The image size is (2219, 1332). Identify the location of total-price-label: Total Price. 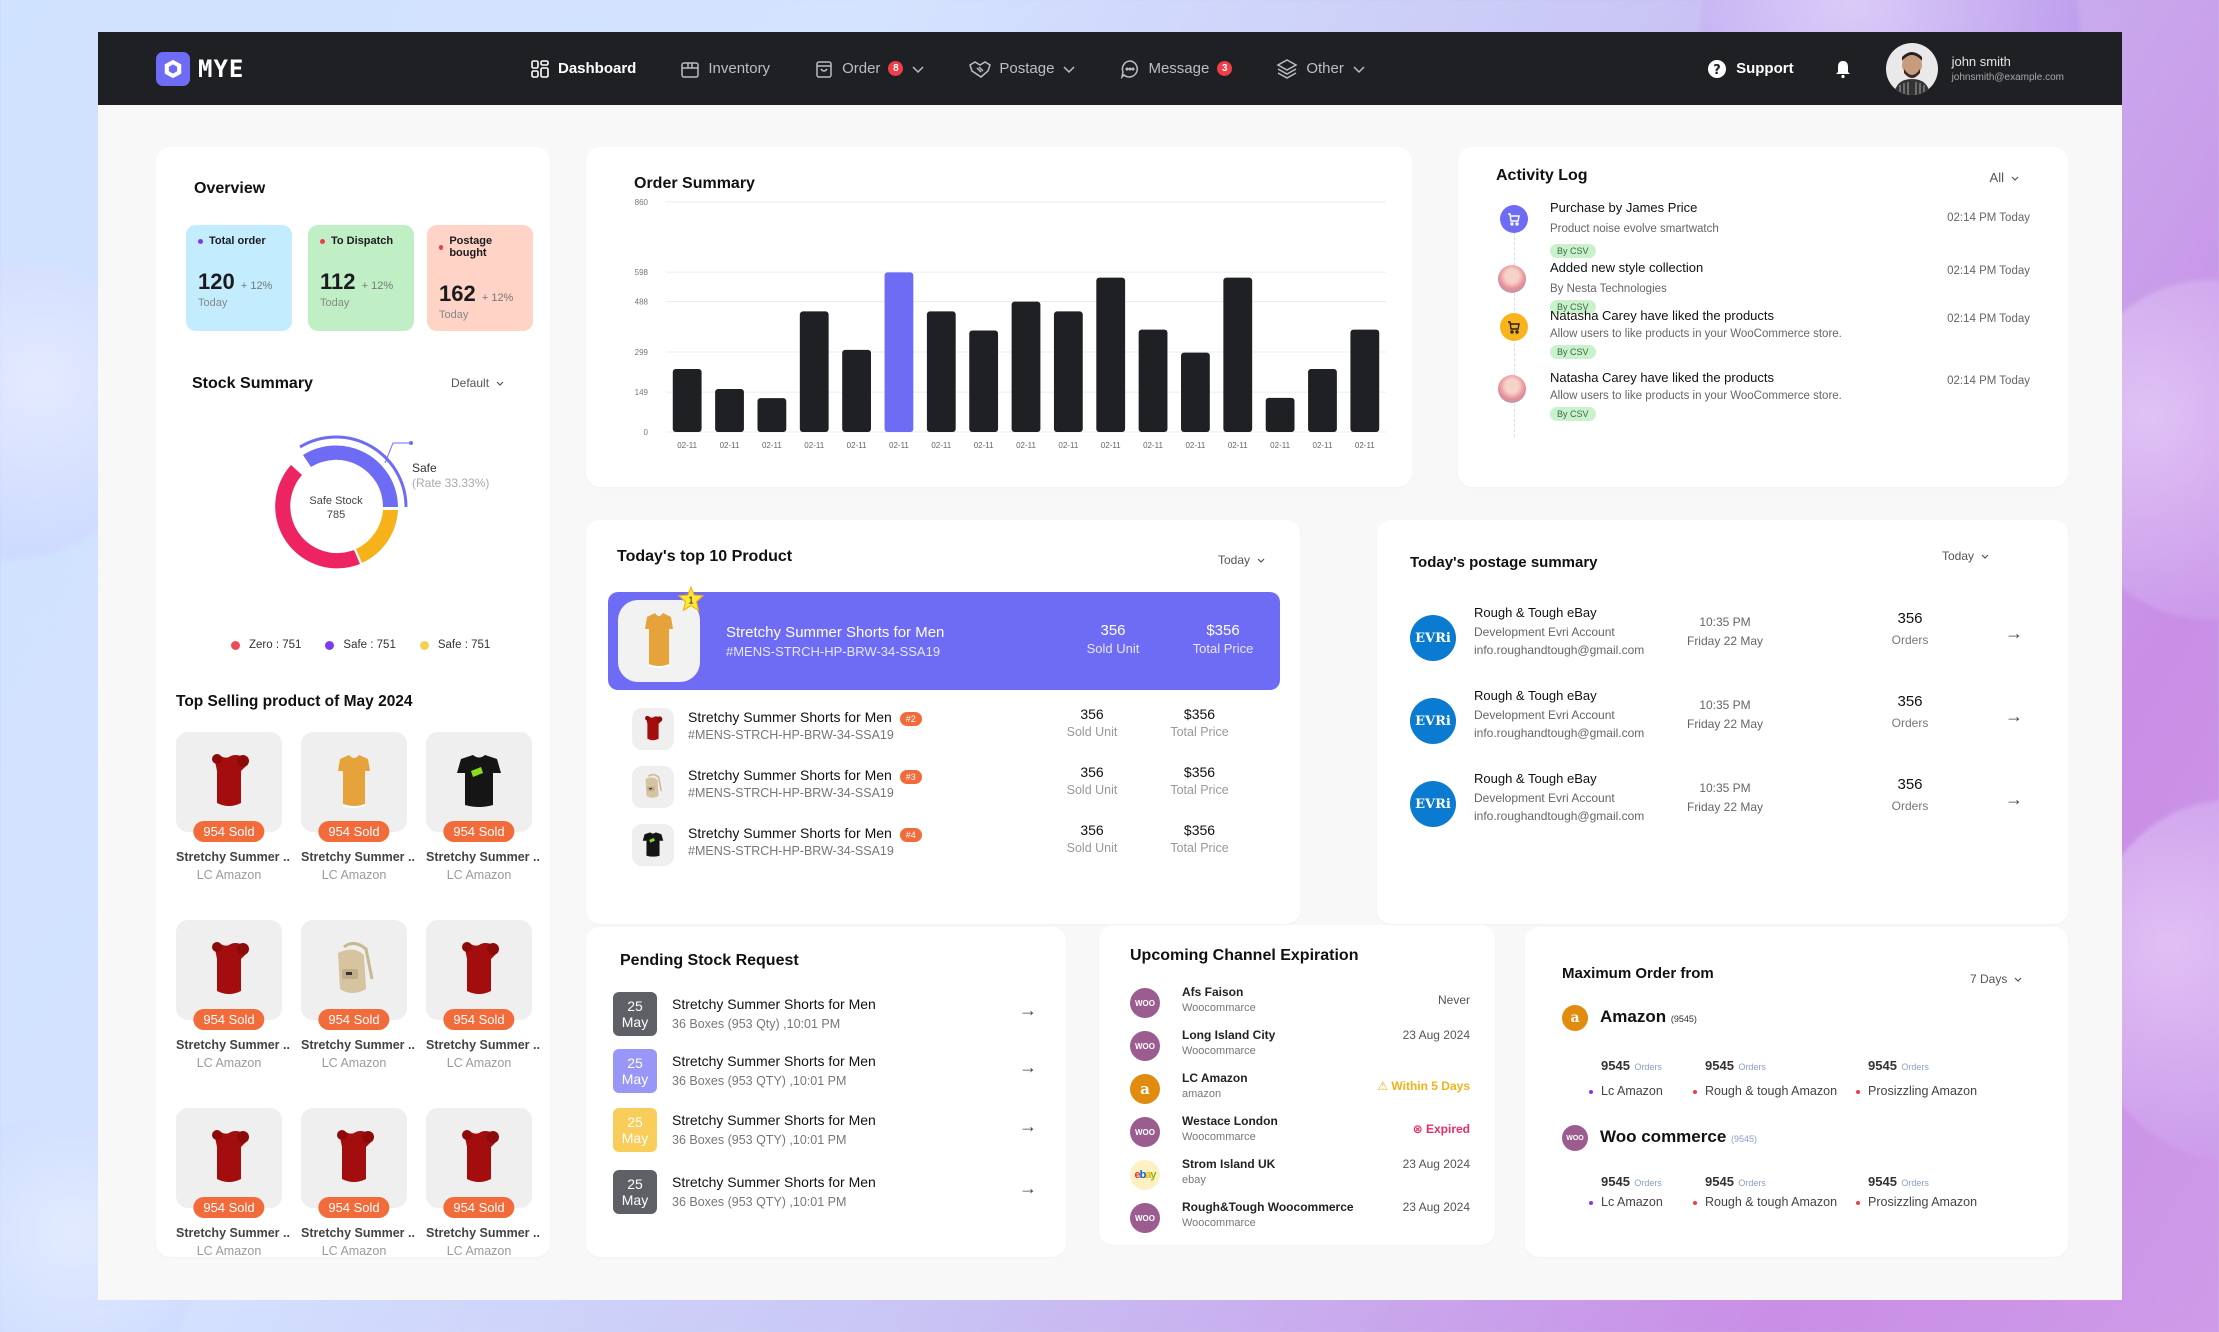
(1199, 732).